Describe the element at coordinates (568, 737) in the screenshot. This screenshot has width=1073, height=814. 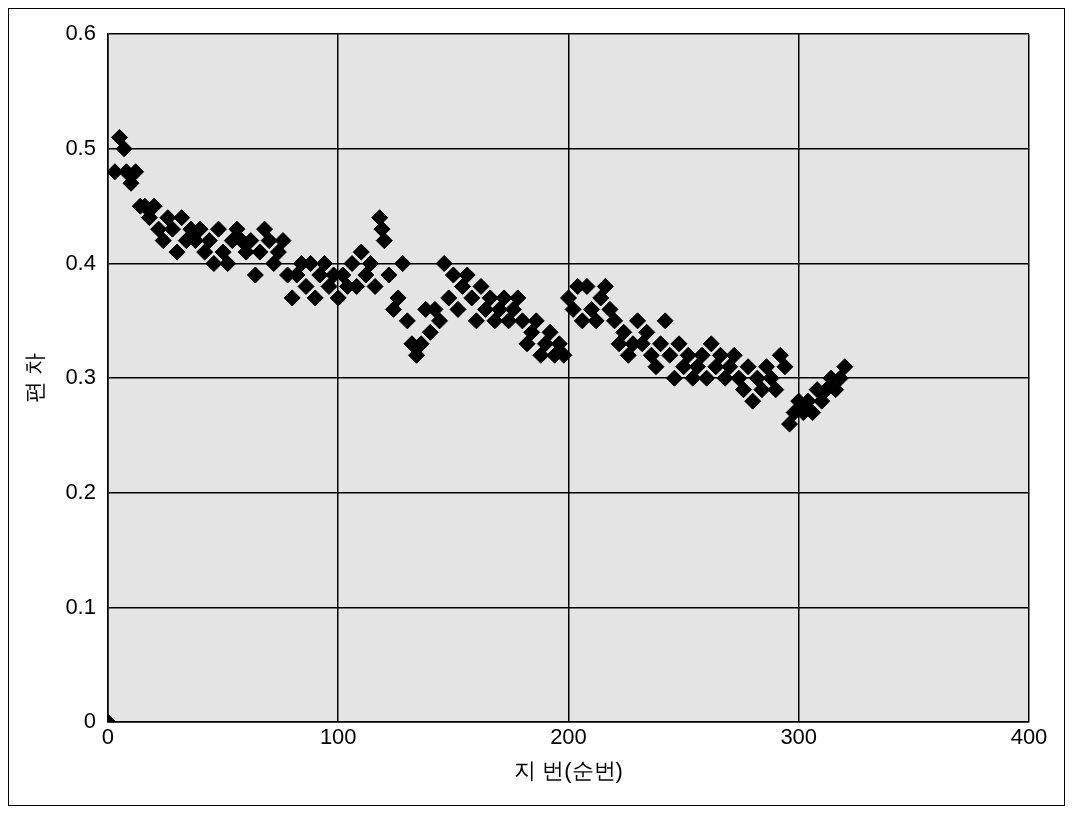
I see `x-tick-label: 200` at that location.